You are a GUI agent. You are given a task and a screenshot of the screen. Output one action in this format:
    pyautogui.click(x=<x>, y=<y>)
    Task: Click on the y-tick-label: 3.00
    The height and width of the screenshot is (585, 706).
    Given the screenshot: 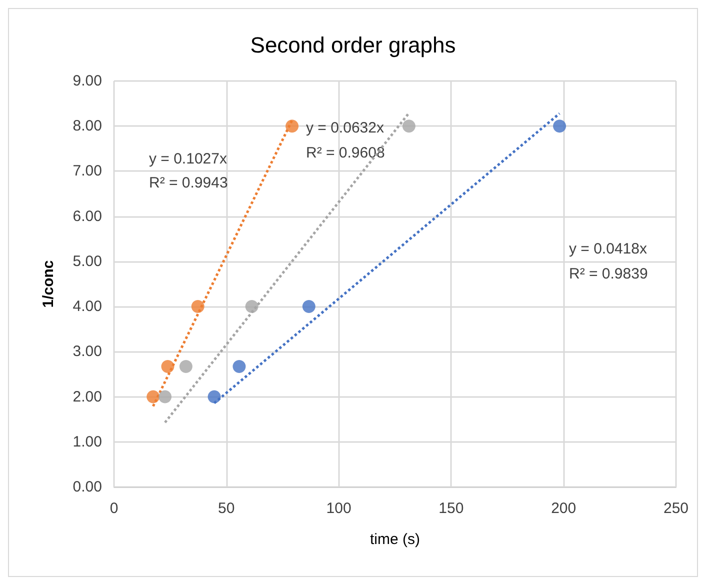 What is the action you would take?
    pyautogui.click(x=87, y=351)
    